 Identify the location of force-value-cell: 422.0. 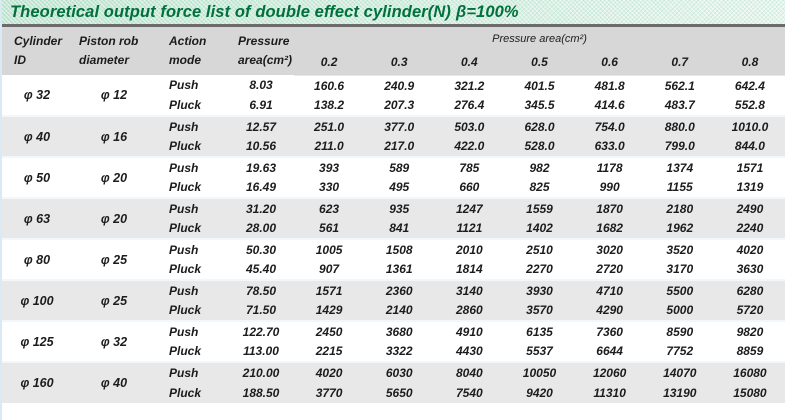
(469, 146).